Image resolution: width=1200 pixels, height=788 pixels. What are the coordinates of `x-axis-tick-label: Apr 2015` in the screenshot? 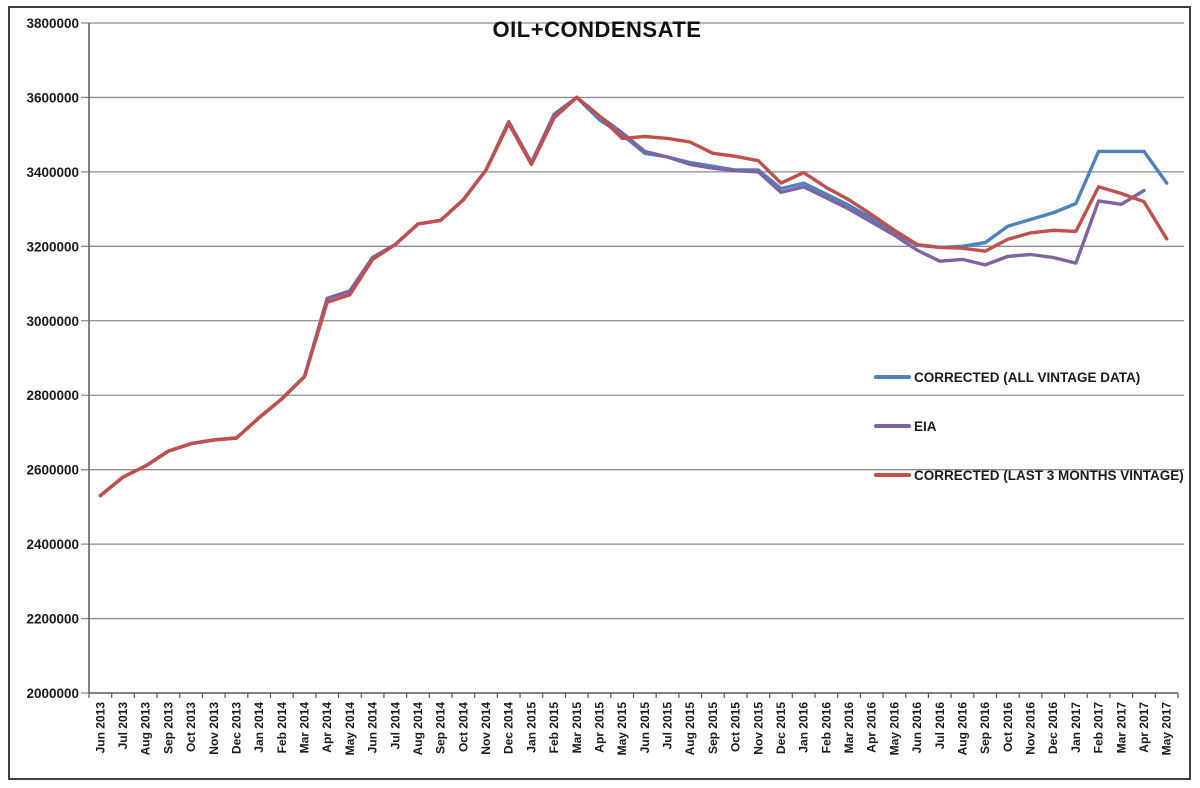 It's located at (599, 727).